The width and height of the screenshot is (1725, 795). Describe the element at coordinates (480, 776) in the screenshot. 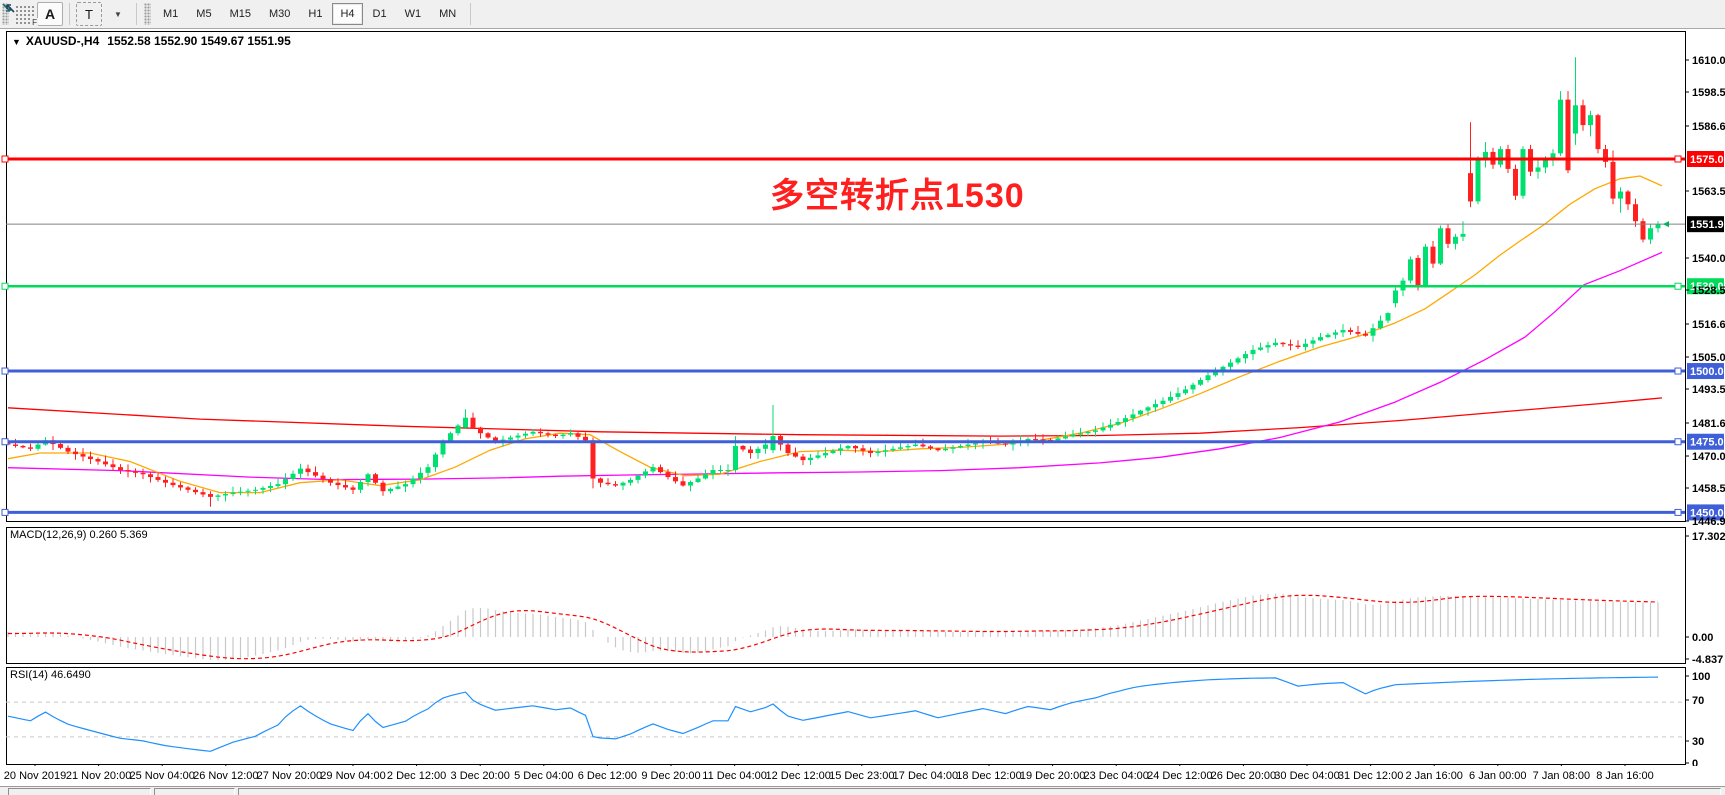

I see `time-axis-label: 3 Dec 20:00` at that location.